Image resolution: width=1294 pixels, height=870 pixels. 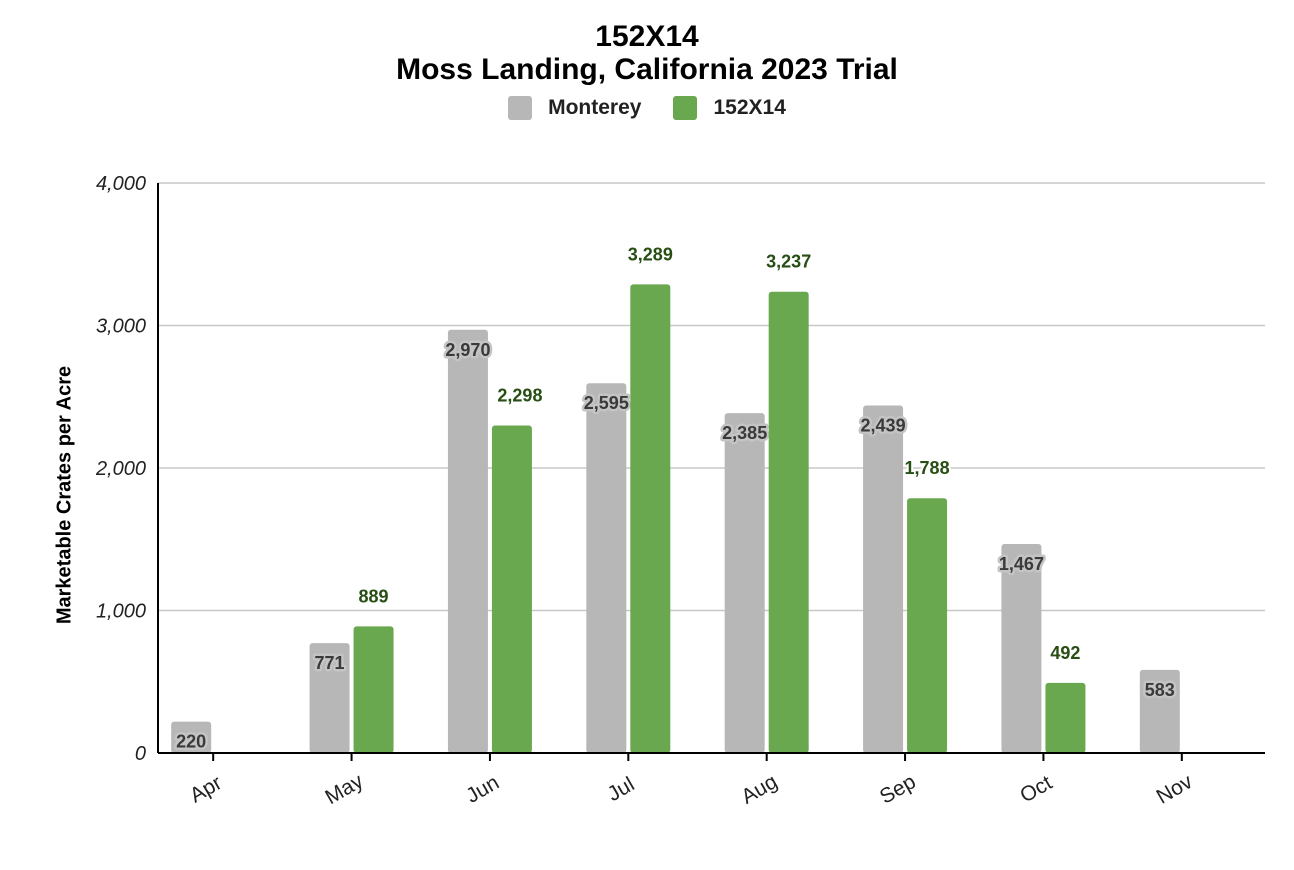 What do you see at coordinates (482, 789) in the screenshot?
I see `x-tick-label: Jun` at bounding box center [482, 789].